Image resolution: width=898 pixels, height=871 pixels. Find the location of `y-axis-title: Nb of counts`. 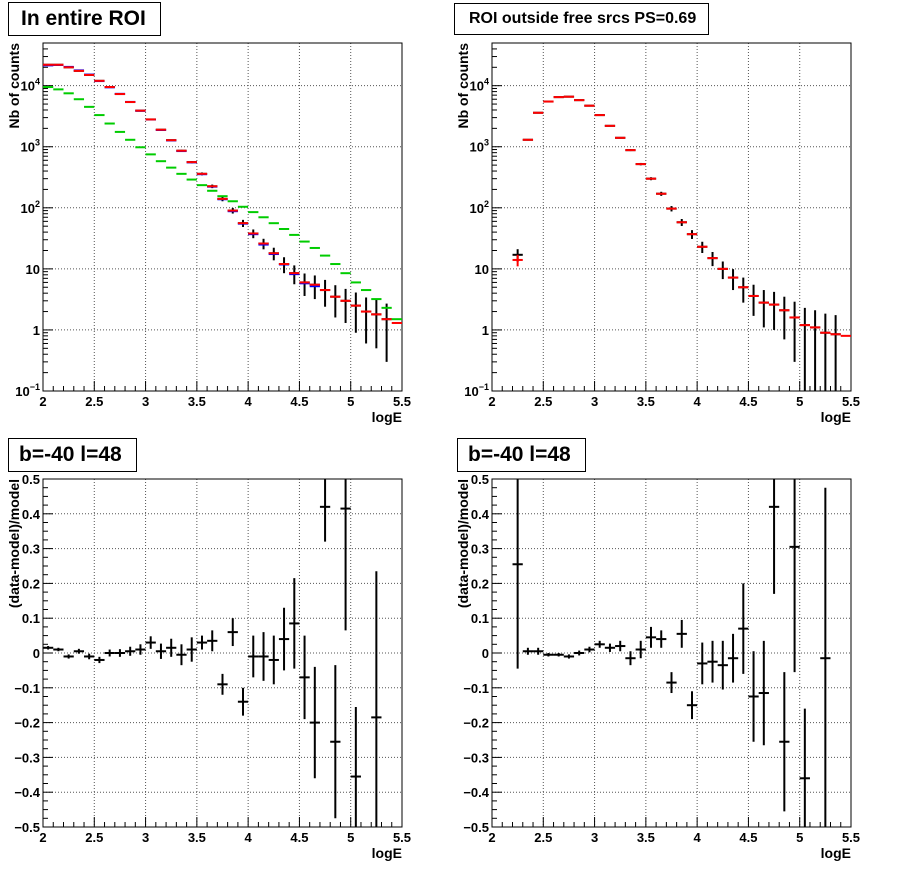

y-axis-title: Nb of counts is located at coordinates (463, 86).